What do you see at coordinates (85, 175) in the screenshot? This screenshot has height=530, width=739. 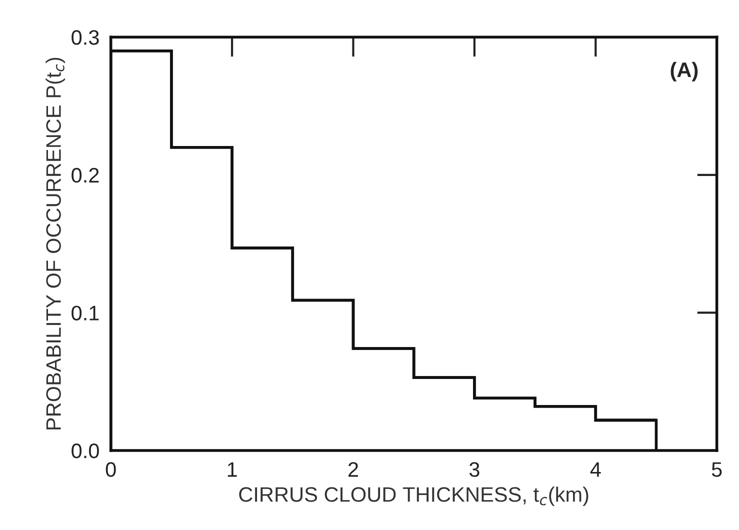 I see `y-tick-label: 0.2` at bounding box center [85, 175].